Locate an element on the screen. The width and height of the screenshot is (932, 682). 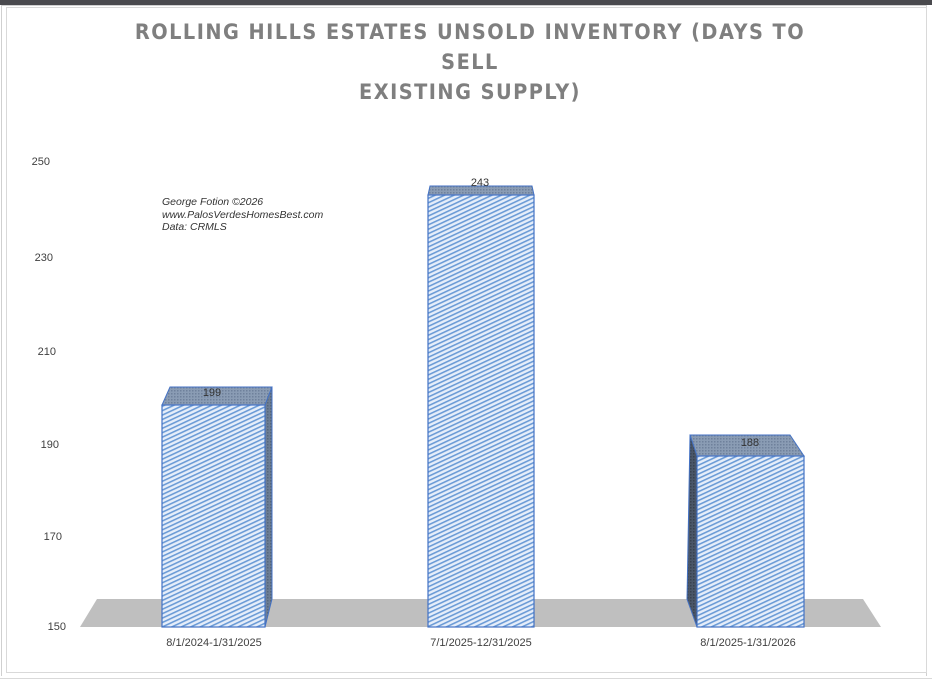
y-tick-170: 170 is located at coordinates (52, 537).